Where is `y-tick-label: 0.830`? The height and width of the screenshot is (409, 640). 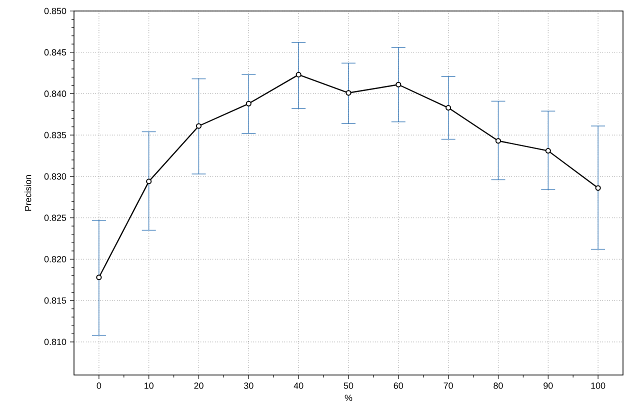
y-tick-label: 0.830 is located at coordinates (55, 176).